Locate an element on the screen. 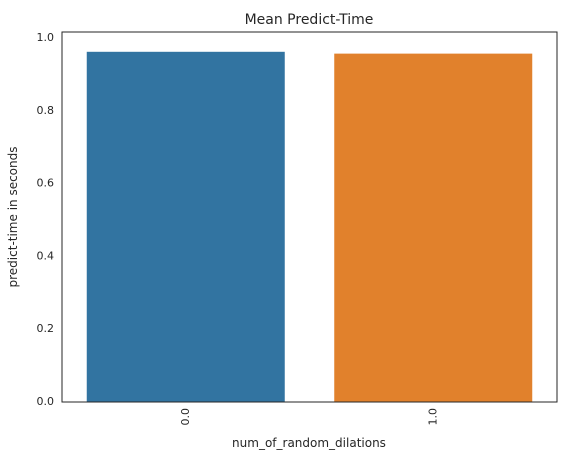  chart-title: Mean Predict-Time is located at coordinates (309, 20).